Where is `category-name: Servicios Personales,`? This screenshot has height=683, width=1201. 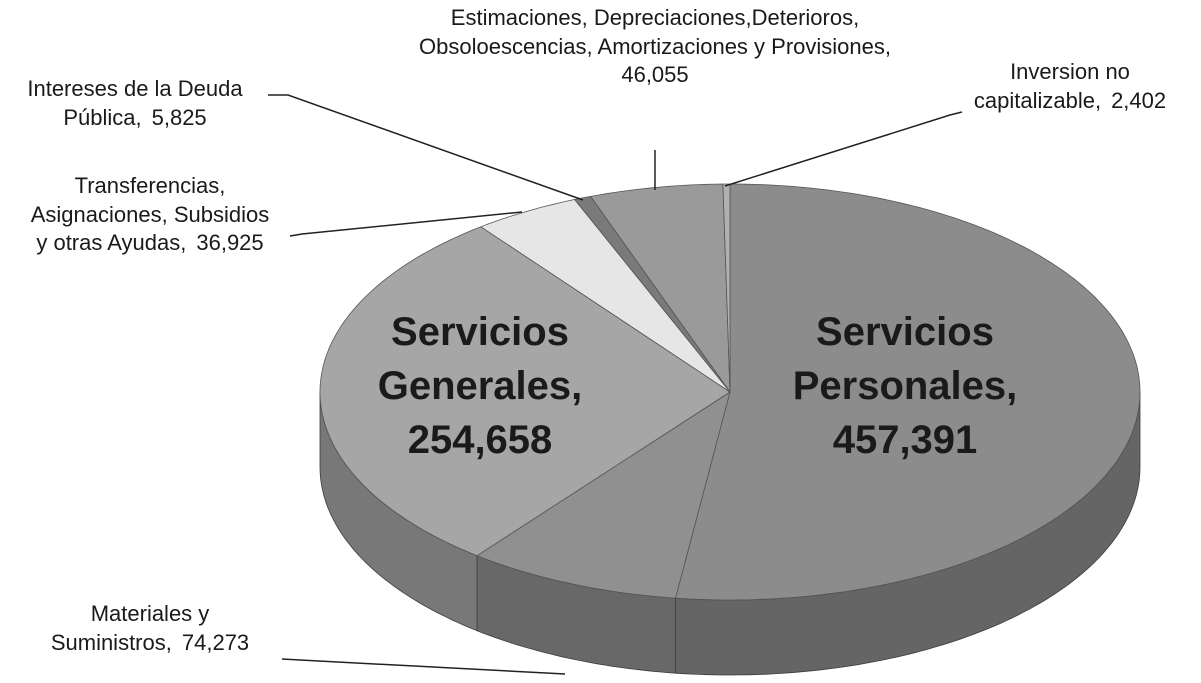 category-name: Servicios Personales, is located at coordinates (905, 359).